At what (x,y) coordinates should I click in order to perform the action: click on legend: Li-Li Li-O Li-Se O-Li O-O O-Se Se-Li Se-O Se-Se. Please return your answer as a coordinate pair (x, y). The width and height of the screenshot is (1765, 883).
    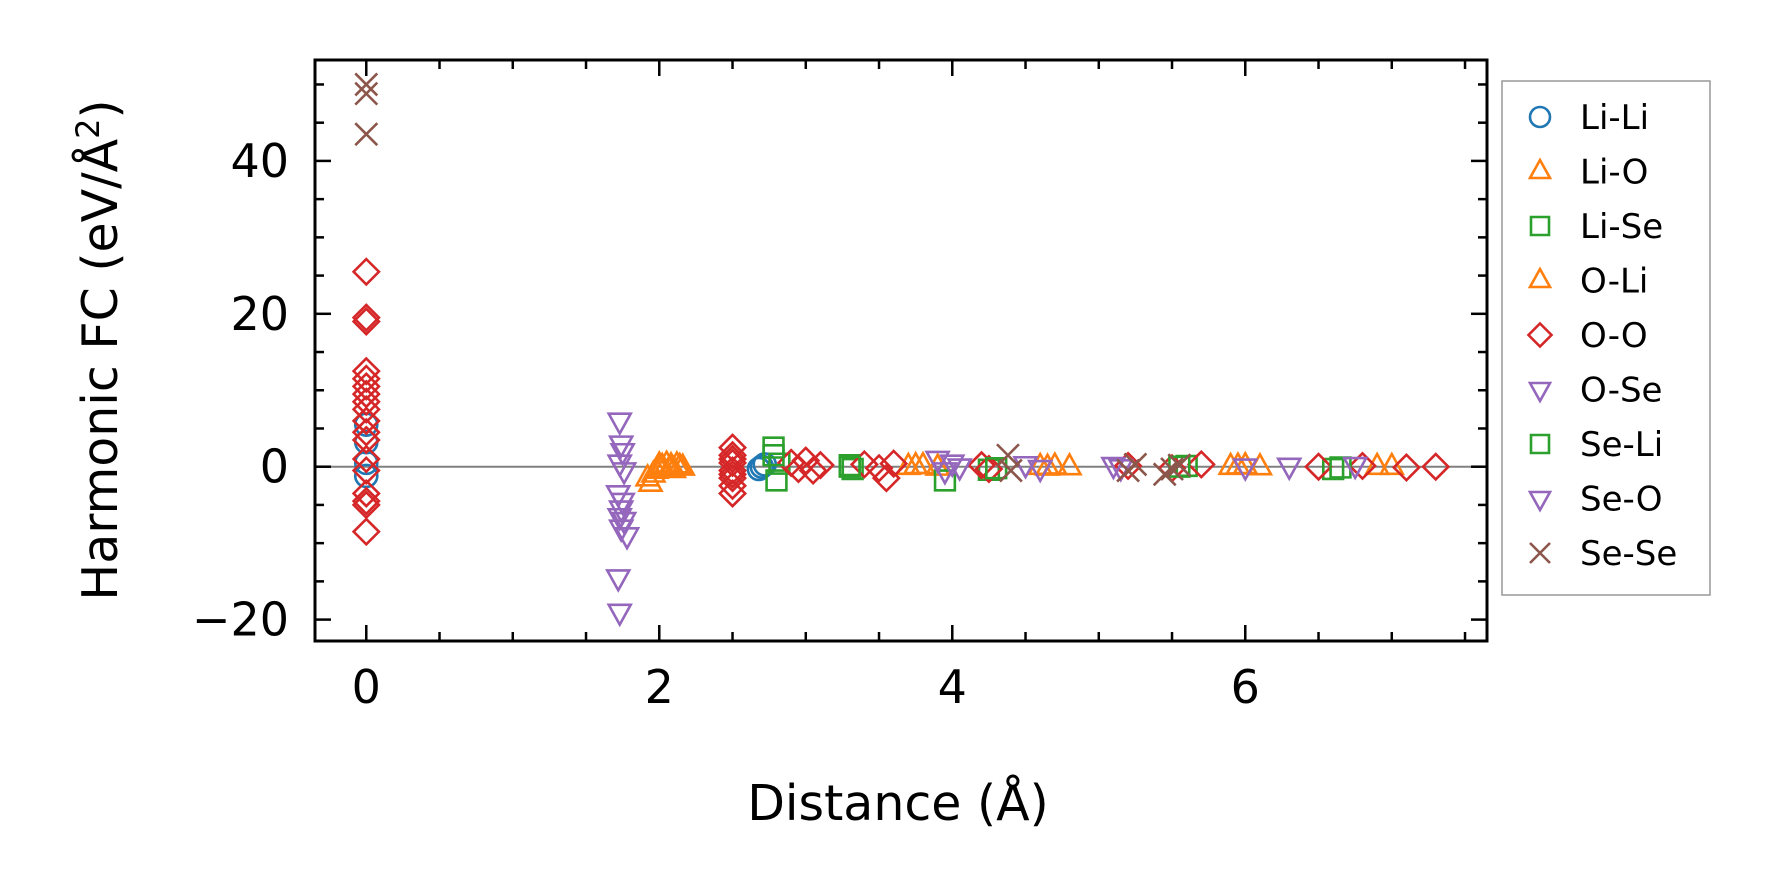
    Looking at the image, I should click on (1606, 338).